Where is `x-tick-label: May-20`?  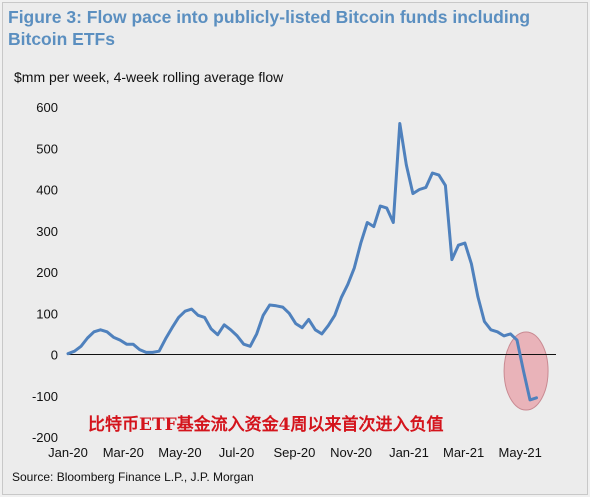 x-tick-label: May-20 is located at coordinates (179, 452).